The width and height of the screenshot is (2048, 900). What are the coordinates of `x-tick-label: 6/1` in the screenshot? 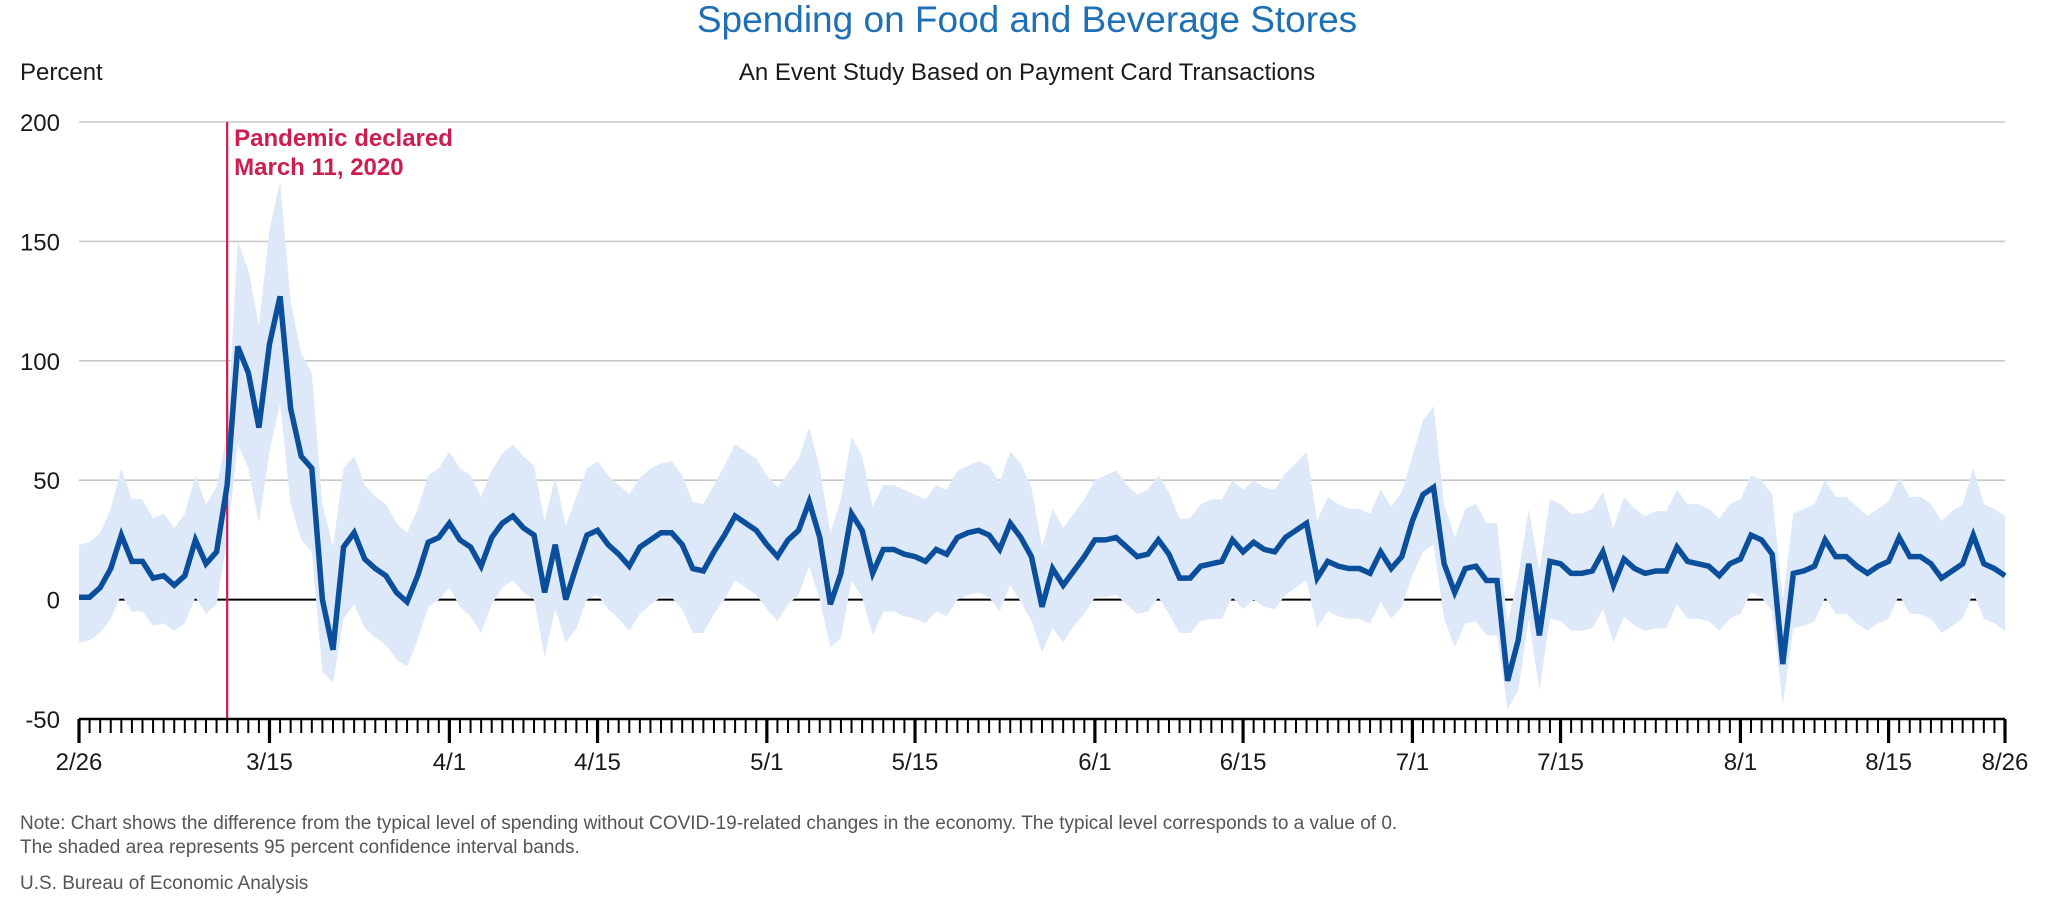 It's located at (1094, 762).